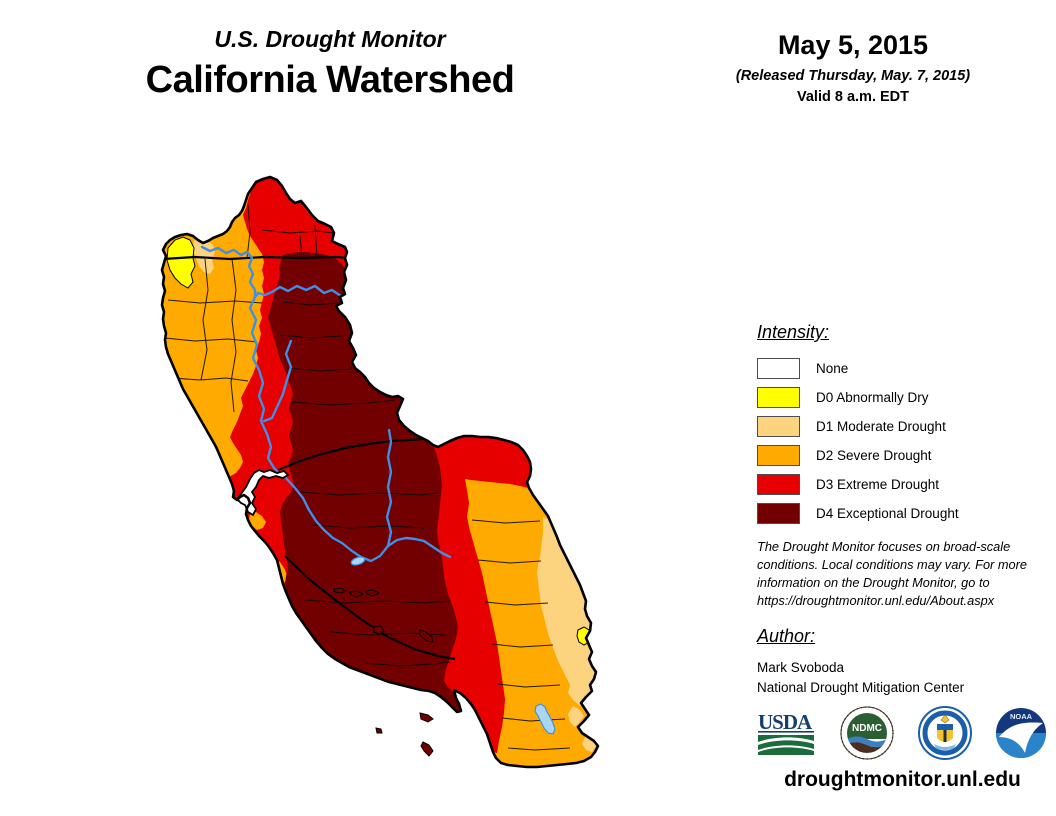 The height and width of the screenshot is (816, 1056). I want to click on noaa-seagull, so click(1020, 737).